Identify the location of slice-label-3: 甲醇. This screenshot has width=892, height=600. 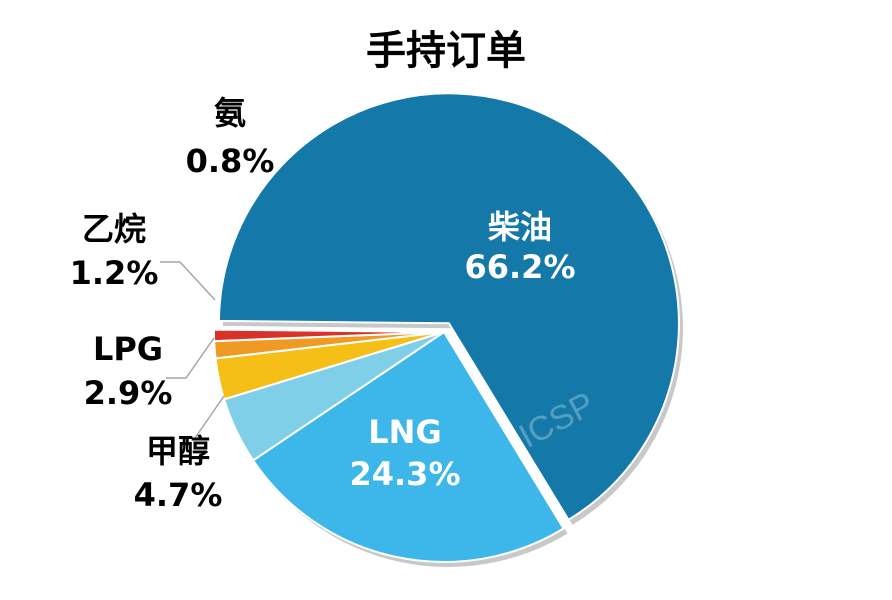
(178, 451).